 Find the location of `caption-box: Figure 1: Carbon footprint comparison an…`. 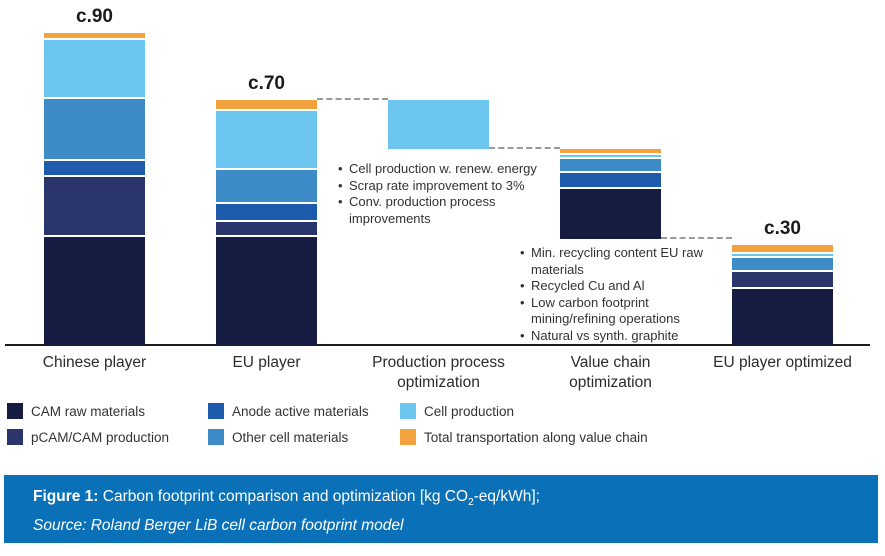

caption-box: Figure 1: Carbon footprint comparison an… is located at coordinates (441, 509).